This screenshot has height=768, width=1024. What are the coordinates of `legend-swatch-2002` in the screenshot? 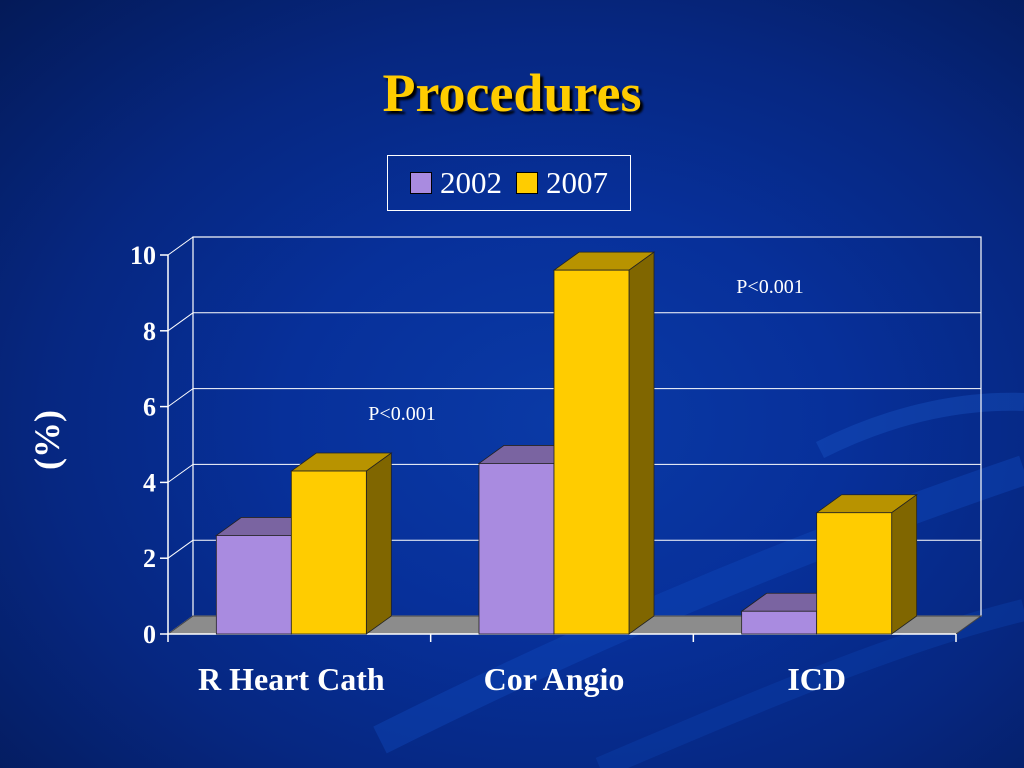 It's located at (421, 183).